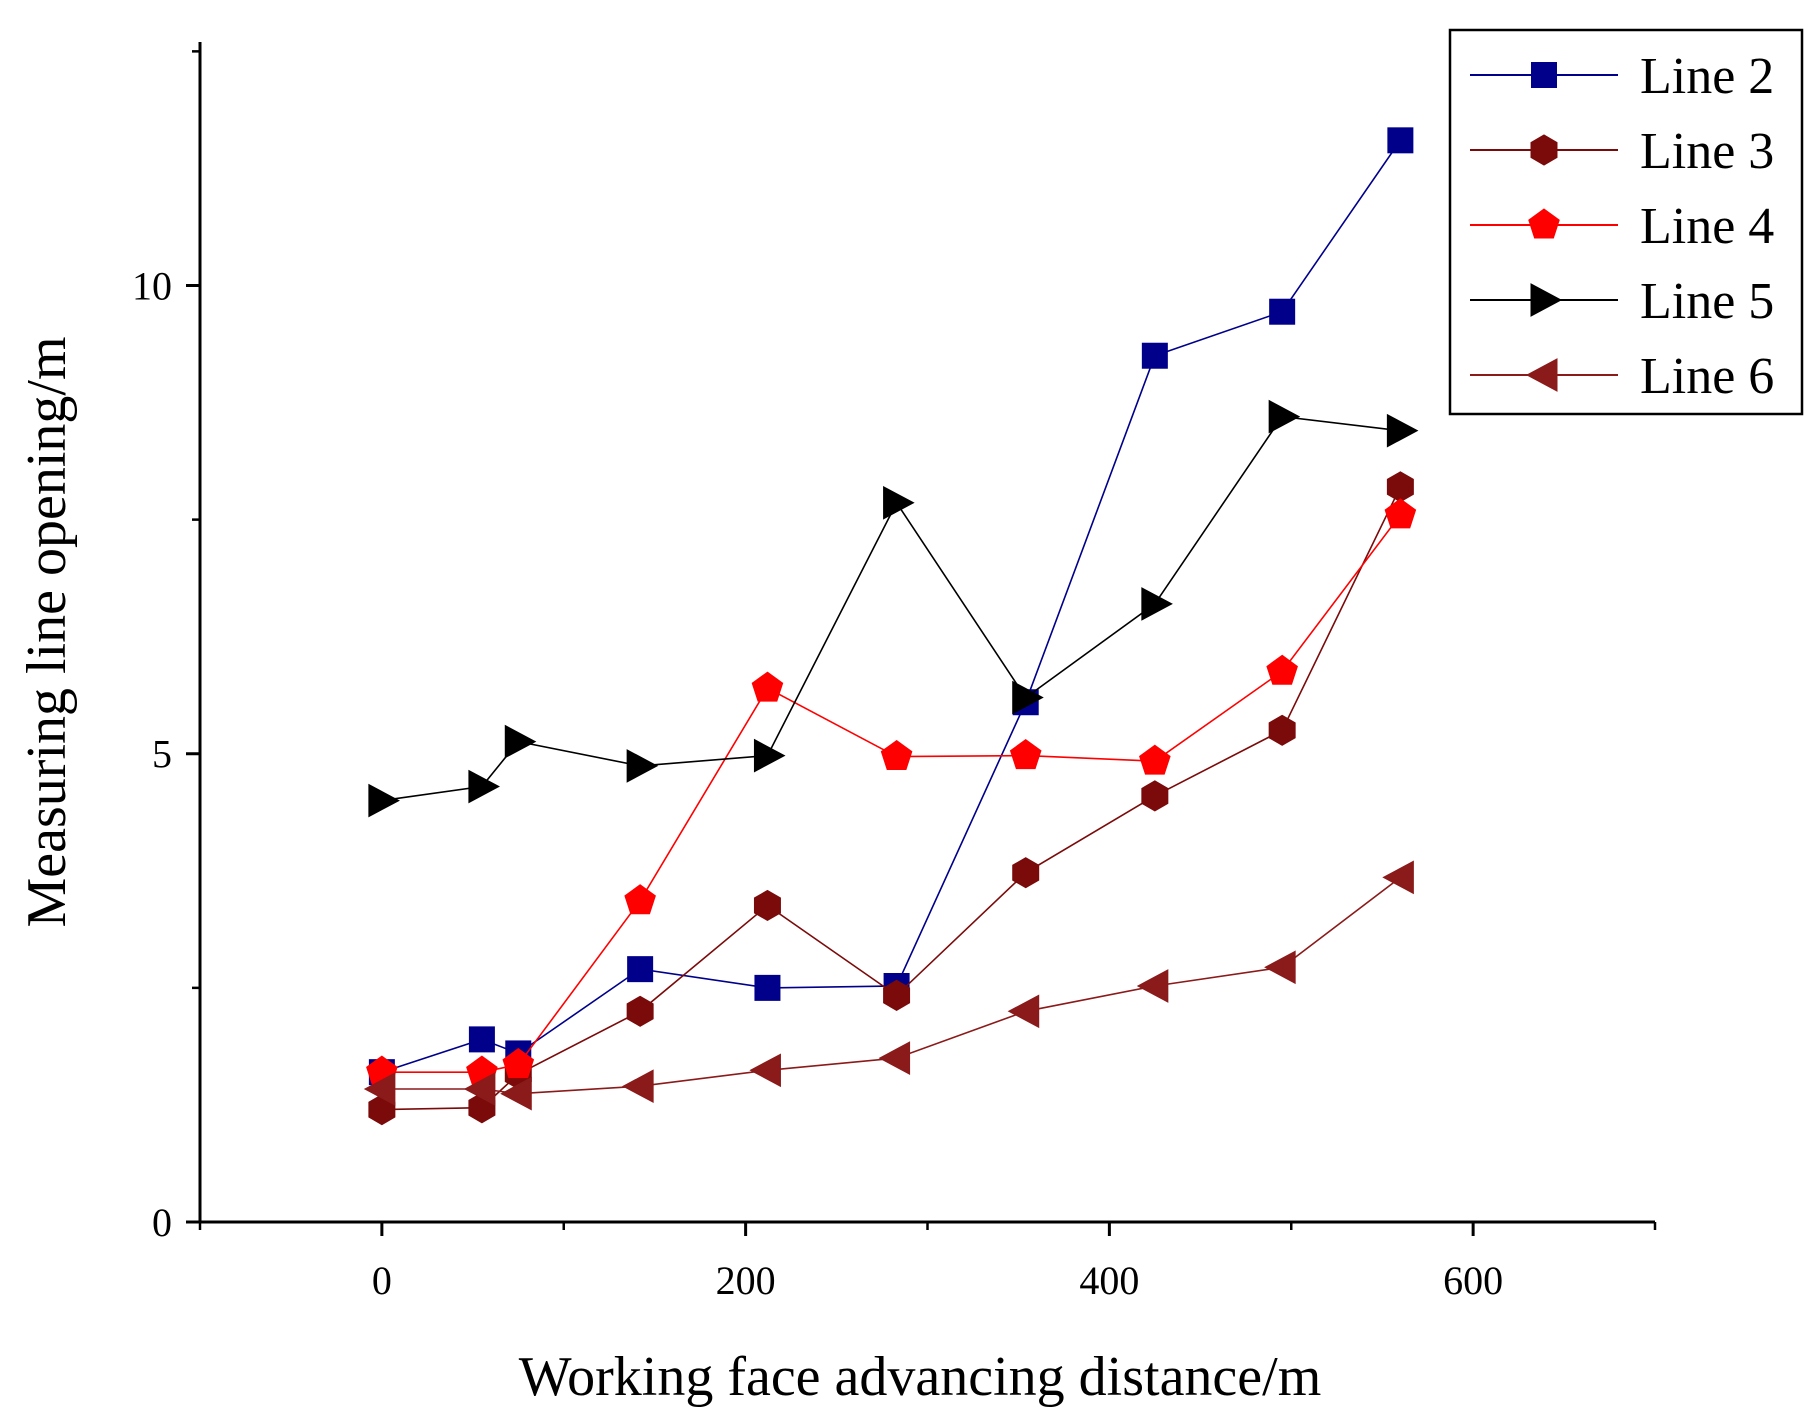 The height and width of the screenshot is (1419, 1814). Describe the element at coordinates (1622, 76) in the screenshot. I see `legend-item: Line 2` at that location.